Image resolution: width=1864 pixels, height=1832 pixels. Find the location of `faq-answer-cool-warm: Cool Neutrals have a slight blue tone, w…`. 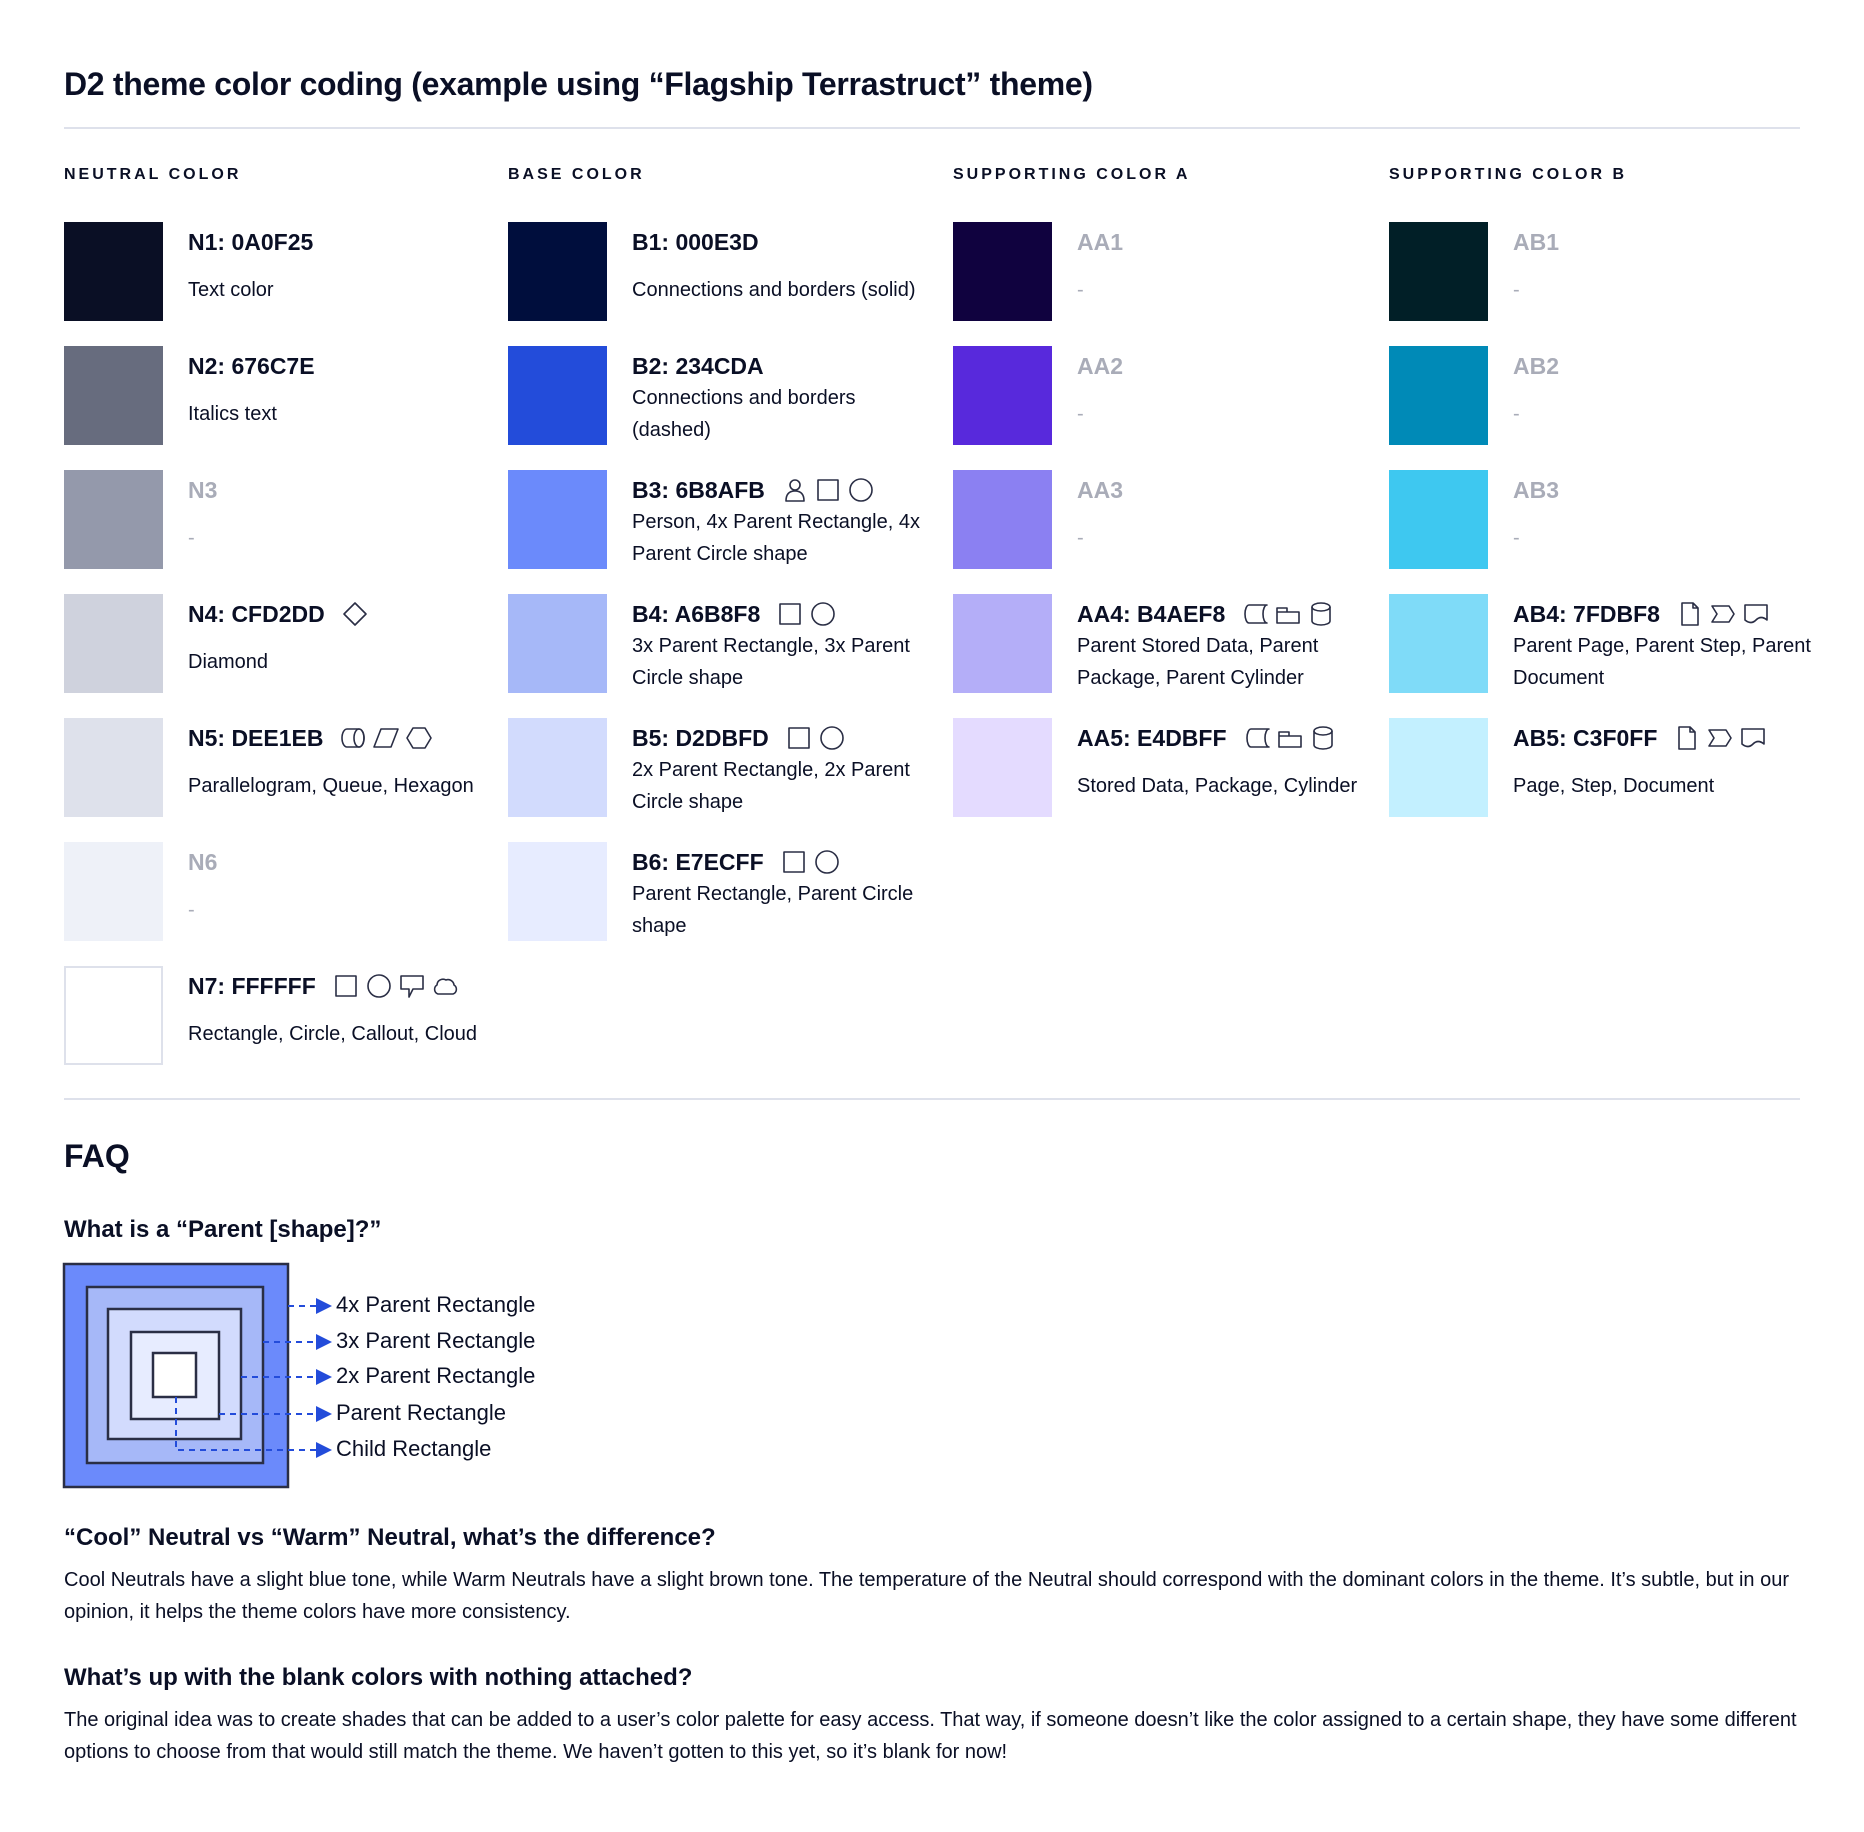

faq-answer-cool-warm: Cool Neutrals have a slight blue tone, w… is located at coordinates (926, 1596).